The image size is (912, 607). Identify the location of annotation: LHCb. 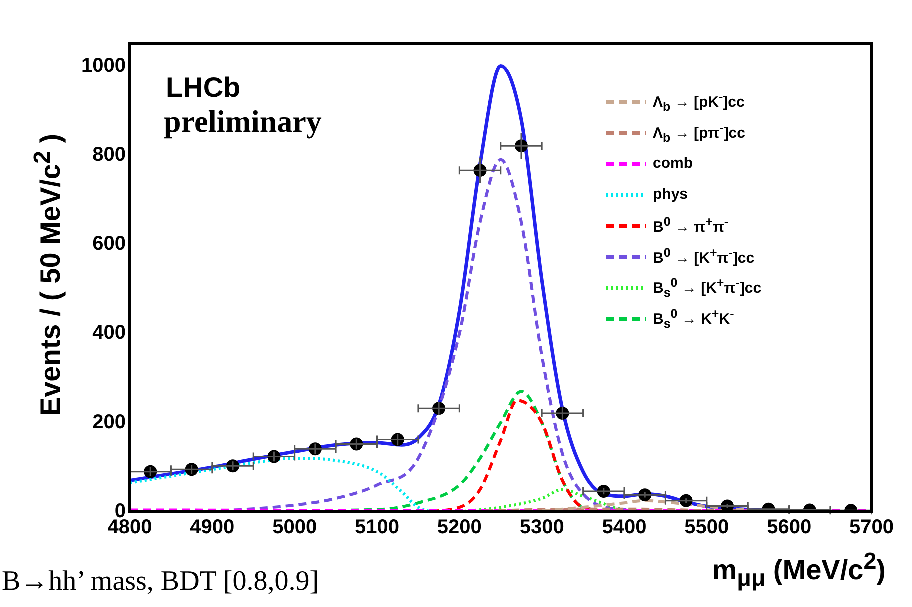
(203, 88).